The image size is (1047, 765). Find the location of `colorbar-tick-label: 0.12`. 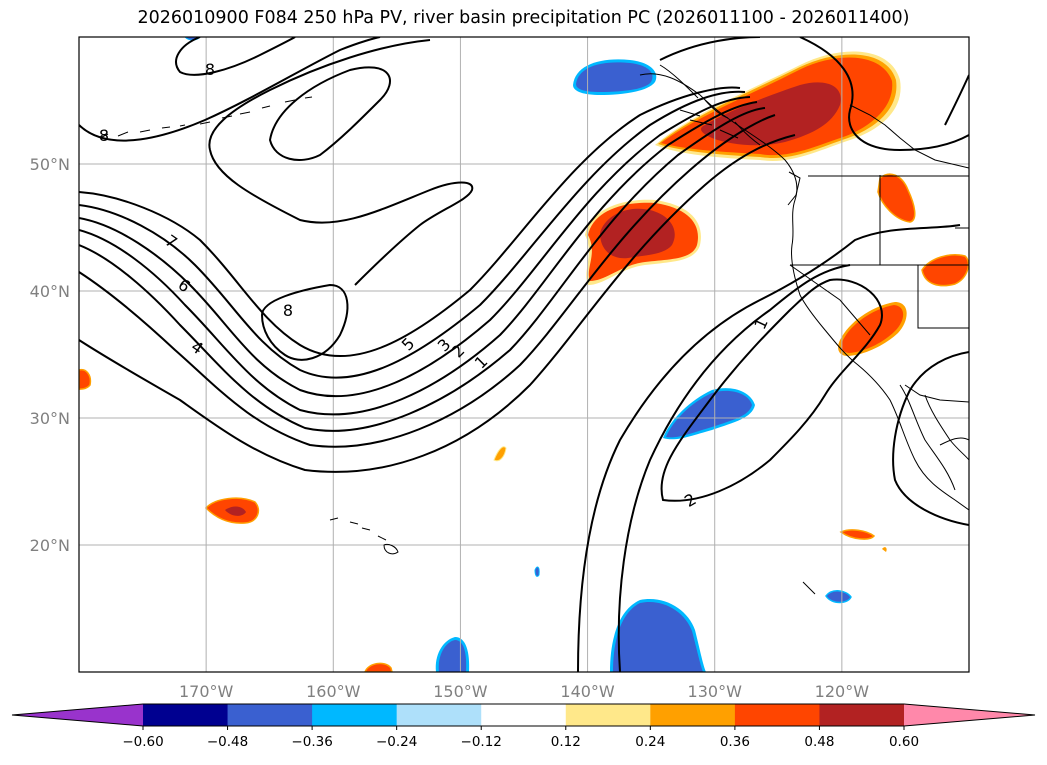

colorbar-tick-label: 0.12 is located at coordinates (566, 742).